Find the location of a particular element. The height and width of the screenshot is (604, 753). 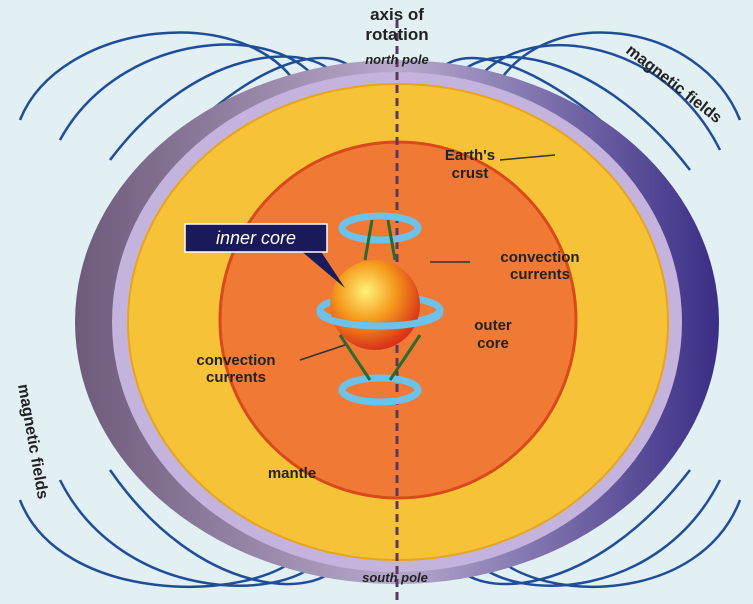

inner-core-label: inner core is located at coordinates (256, 238).